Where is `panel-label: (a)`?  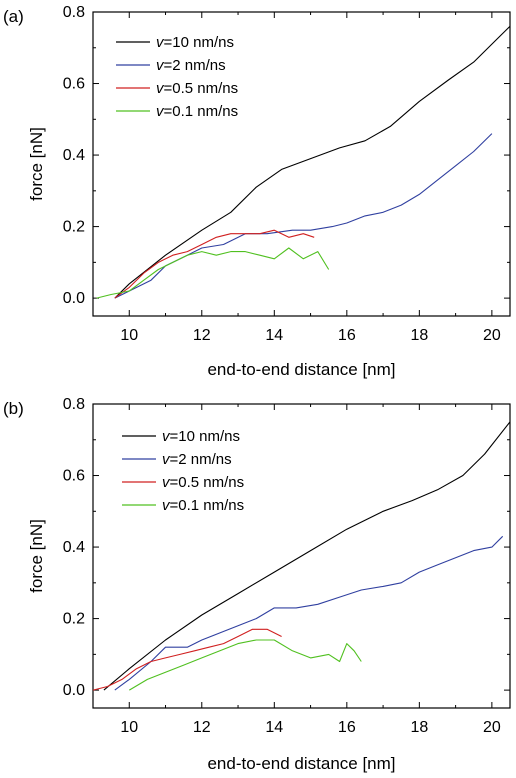 panel-label: (a) is located at coordinates (13, 16).